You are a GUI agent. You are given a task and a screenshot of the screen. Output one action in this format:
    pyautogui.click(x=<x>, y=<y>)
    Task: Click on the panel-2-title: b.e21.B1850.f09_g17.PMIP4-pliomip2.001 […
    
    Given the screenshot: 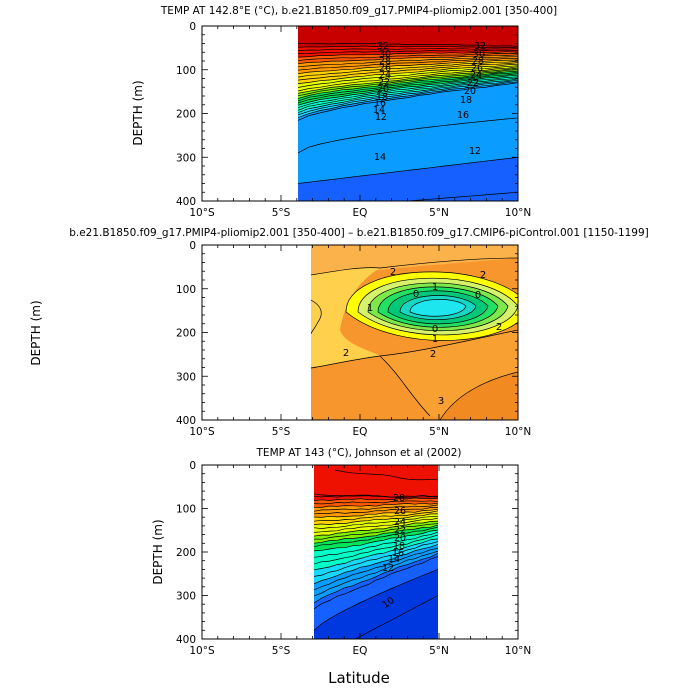 What is the action you would take?
    pyautogui.click(x=359, y=233)
    